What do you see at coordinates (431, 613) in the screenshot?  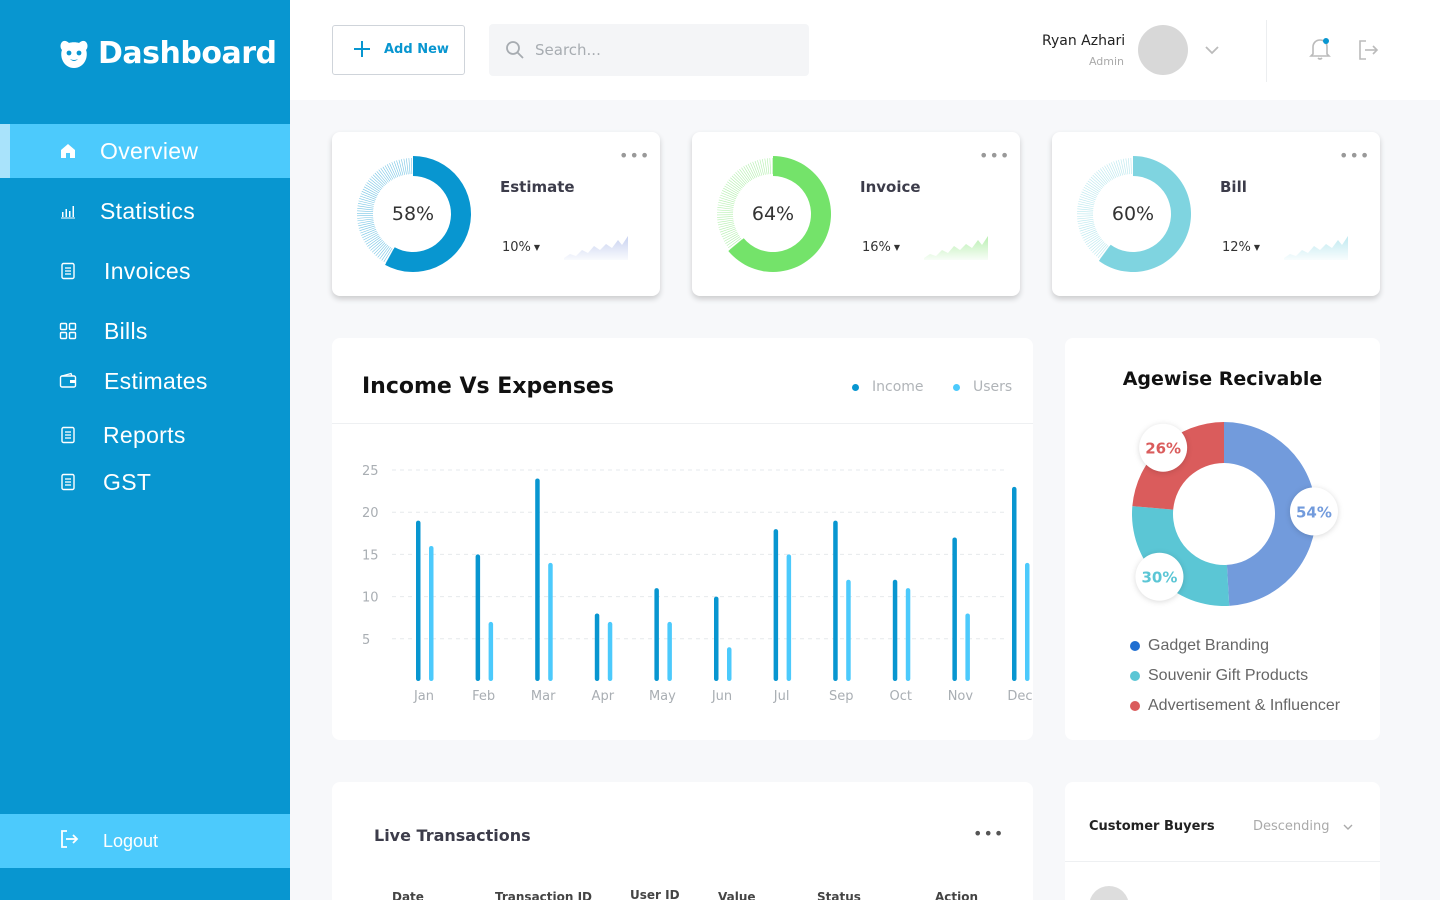 I see `bar-users-jan` at bounding box center [431, 613].